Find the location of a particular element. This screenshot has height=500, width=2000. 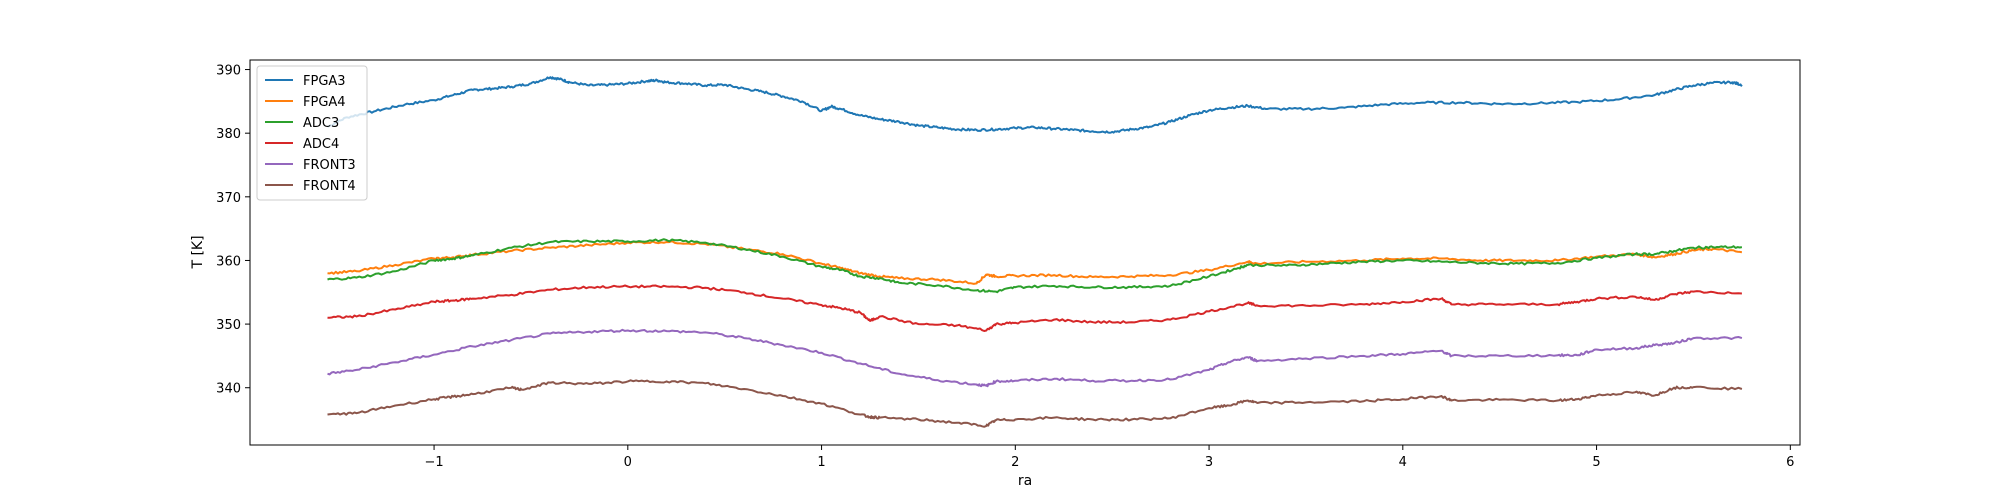

y-tick-label: 370 is located at coordinates (228, 198).